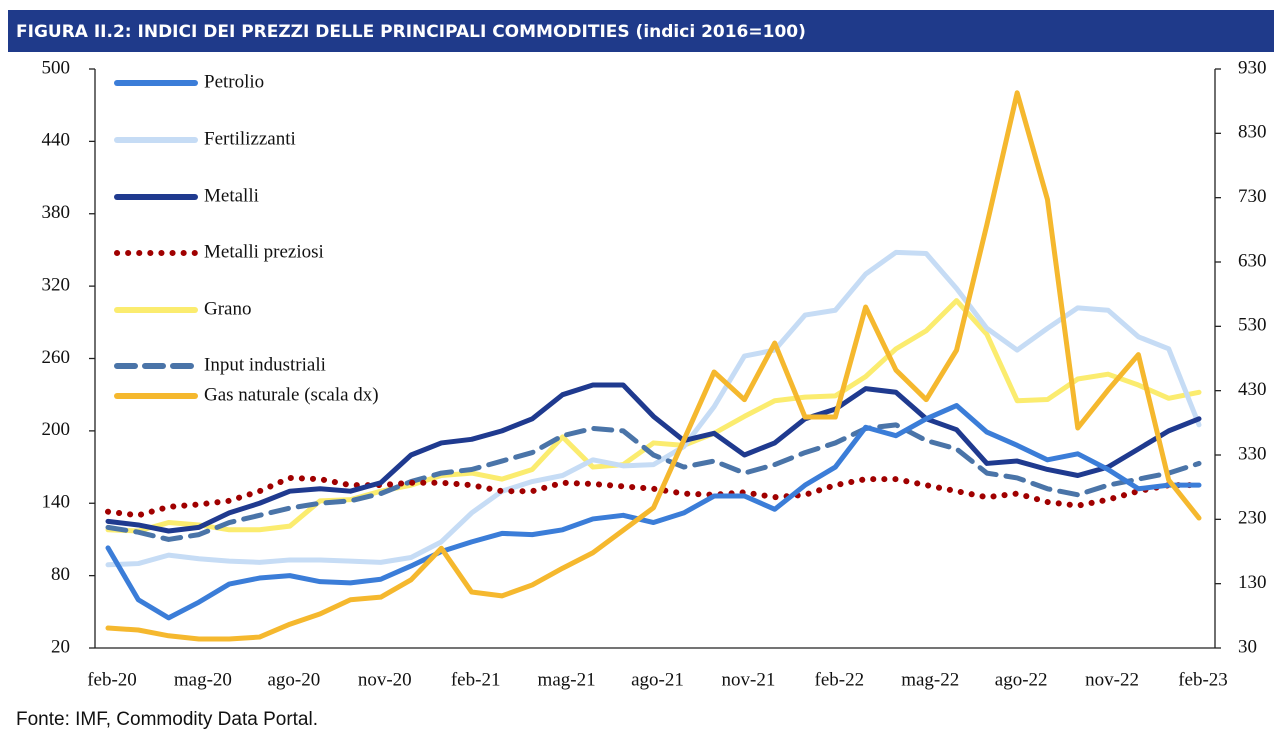  Describe the element at coordinates (1252, 196) in the screenshot. I see `y2-tick-label: 730` at that location.